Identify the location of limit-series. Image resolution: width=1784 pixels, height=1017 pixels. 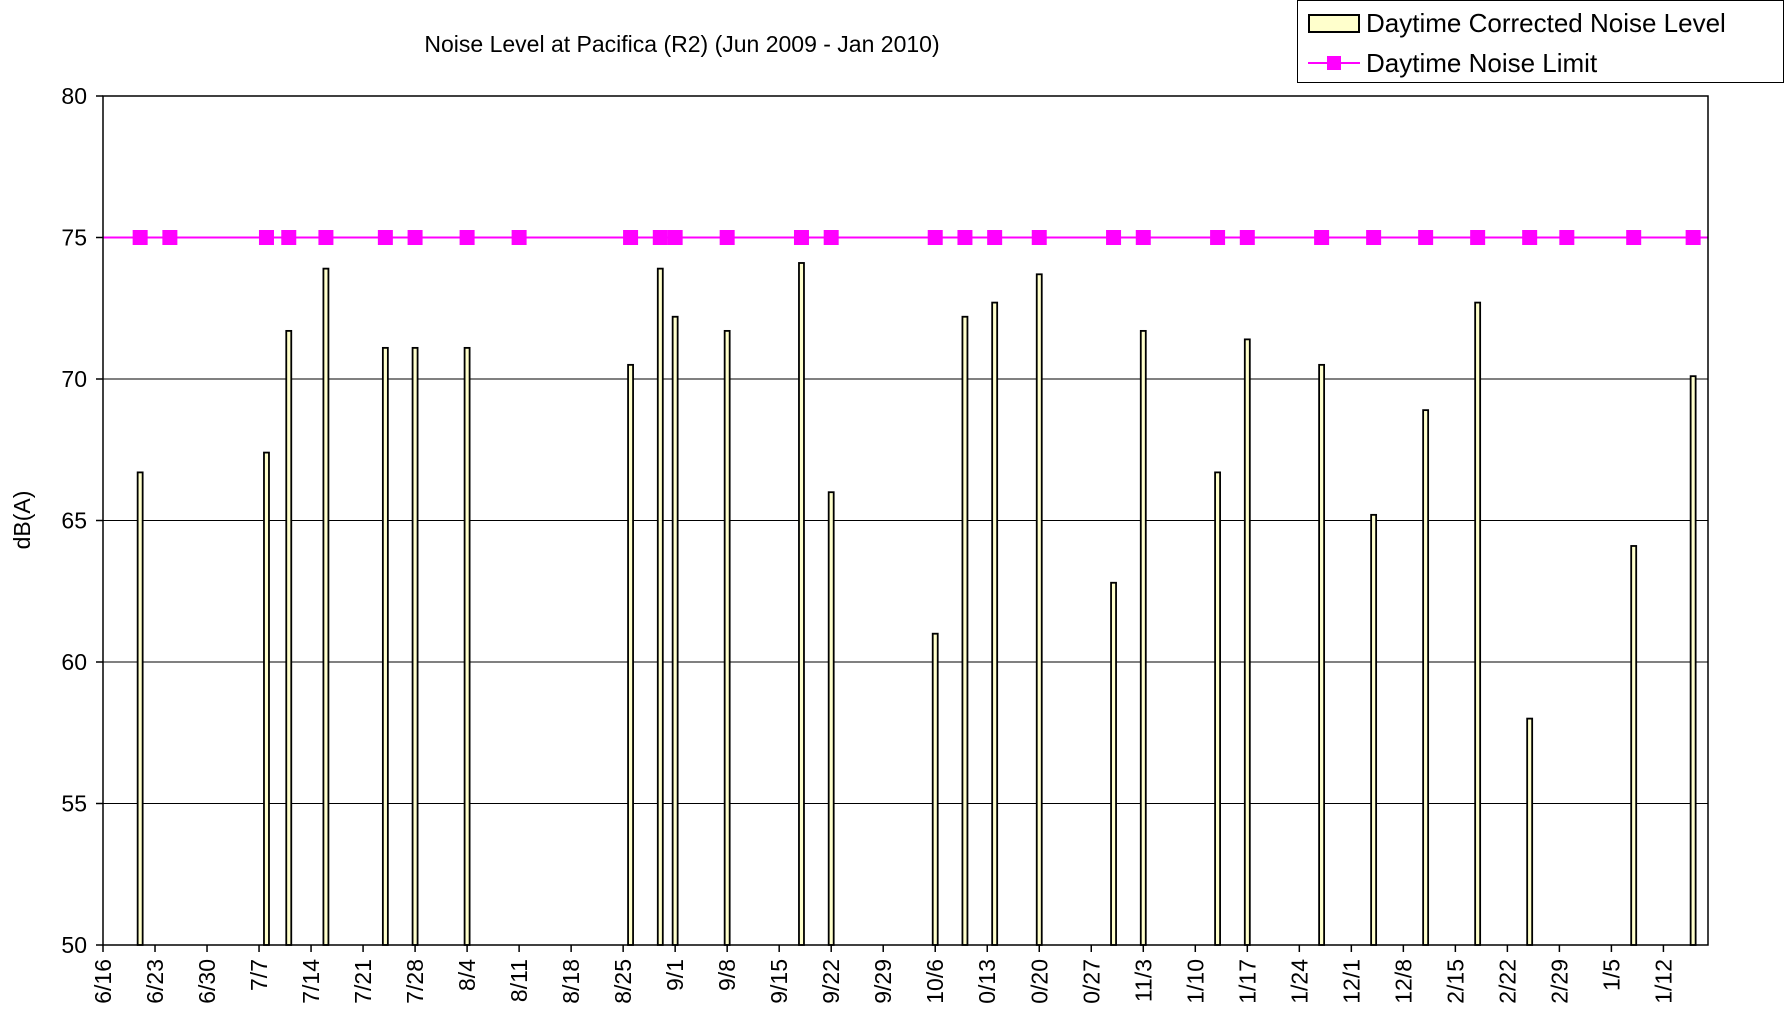
(905, 237).